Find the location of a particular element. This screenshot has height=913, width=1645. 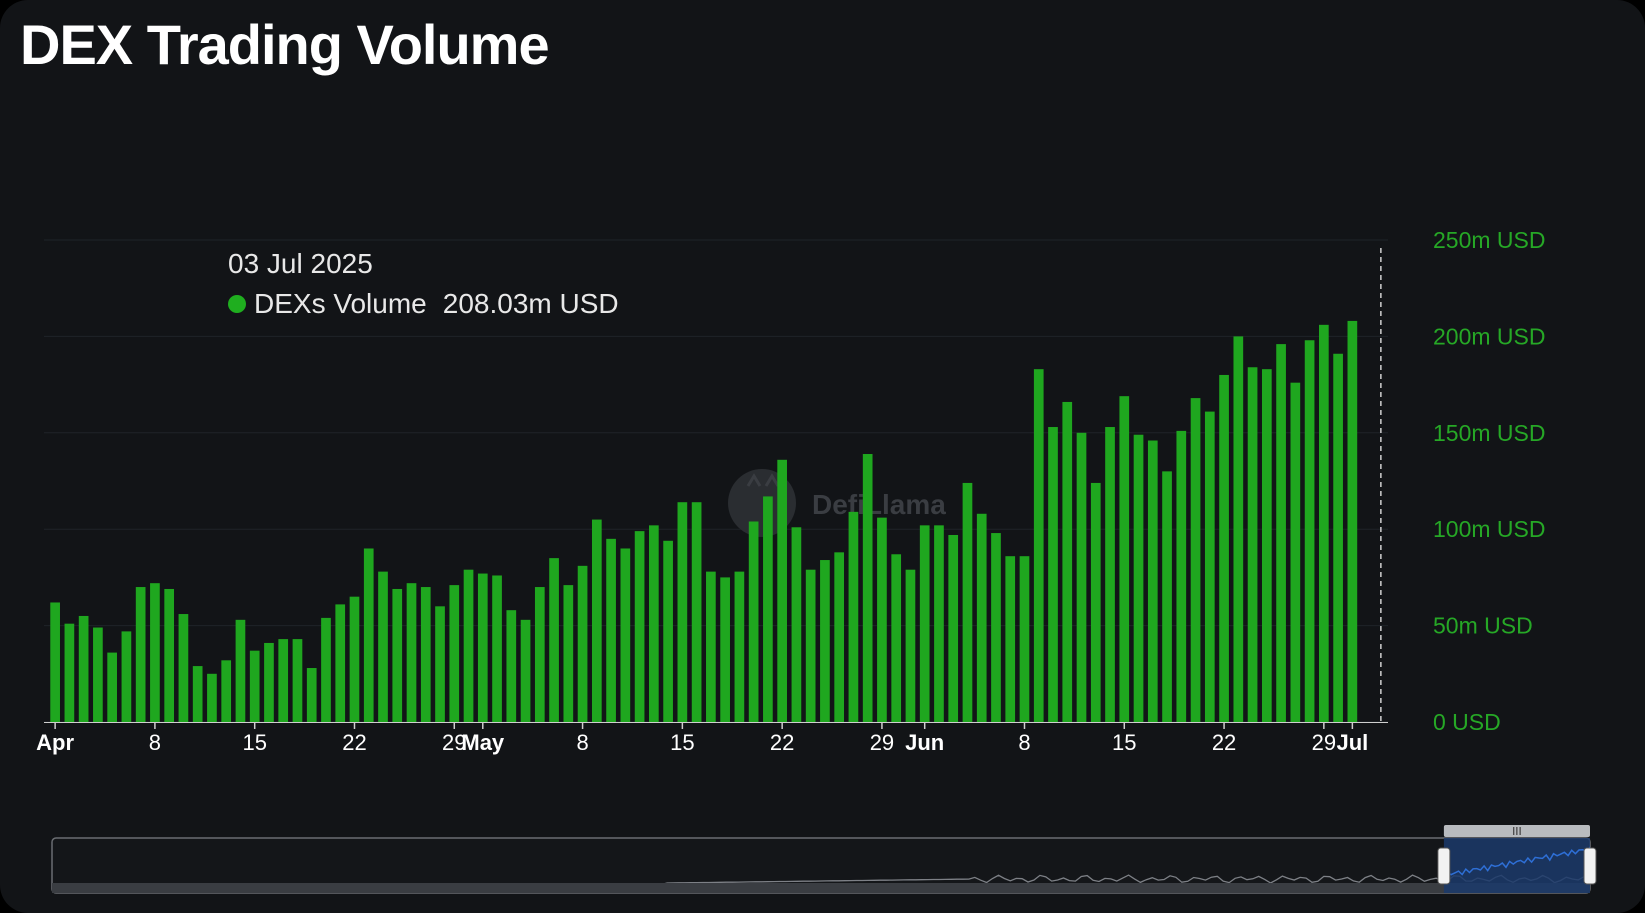

navigator-right-handle is located at coordinates (1590, 866).